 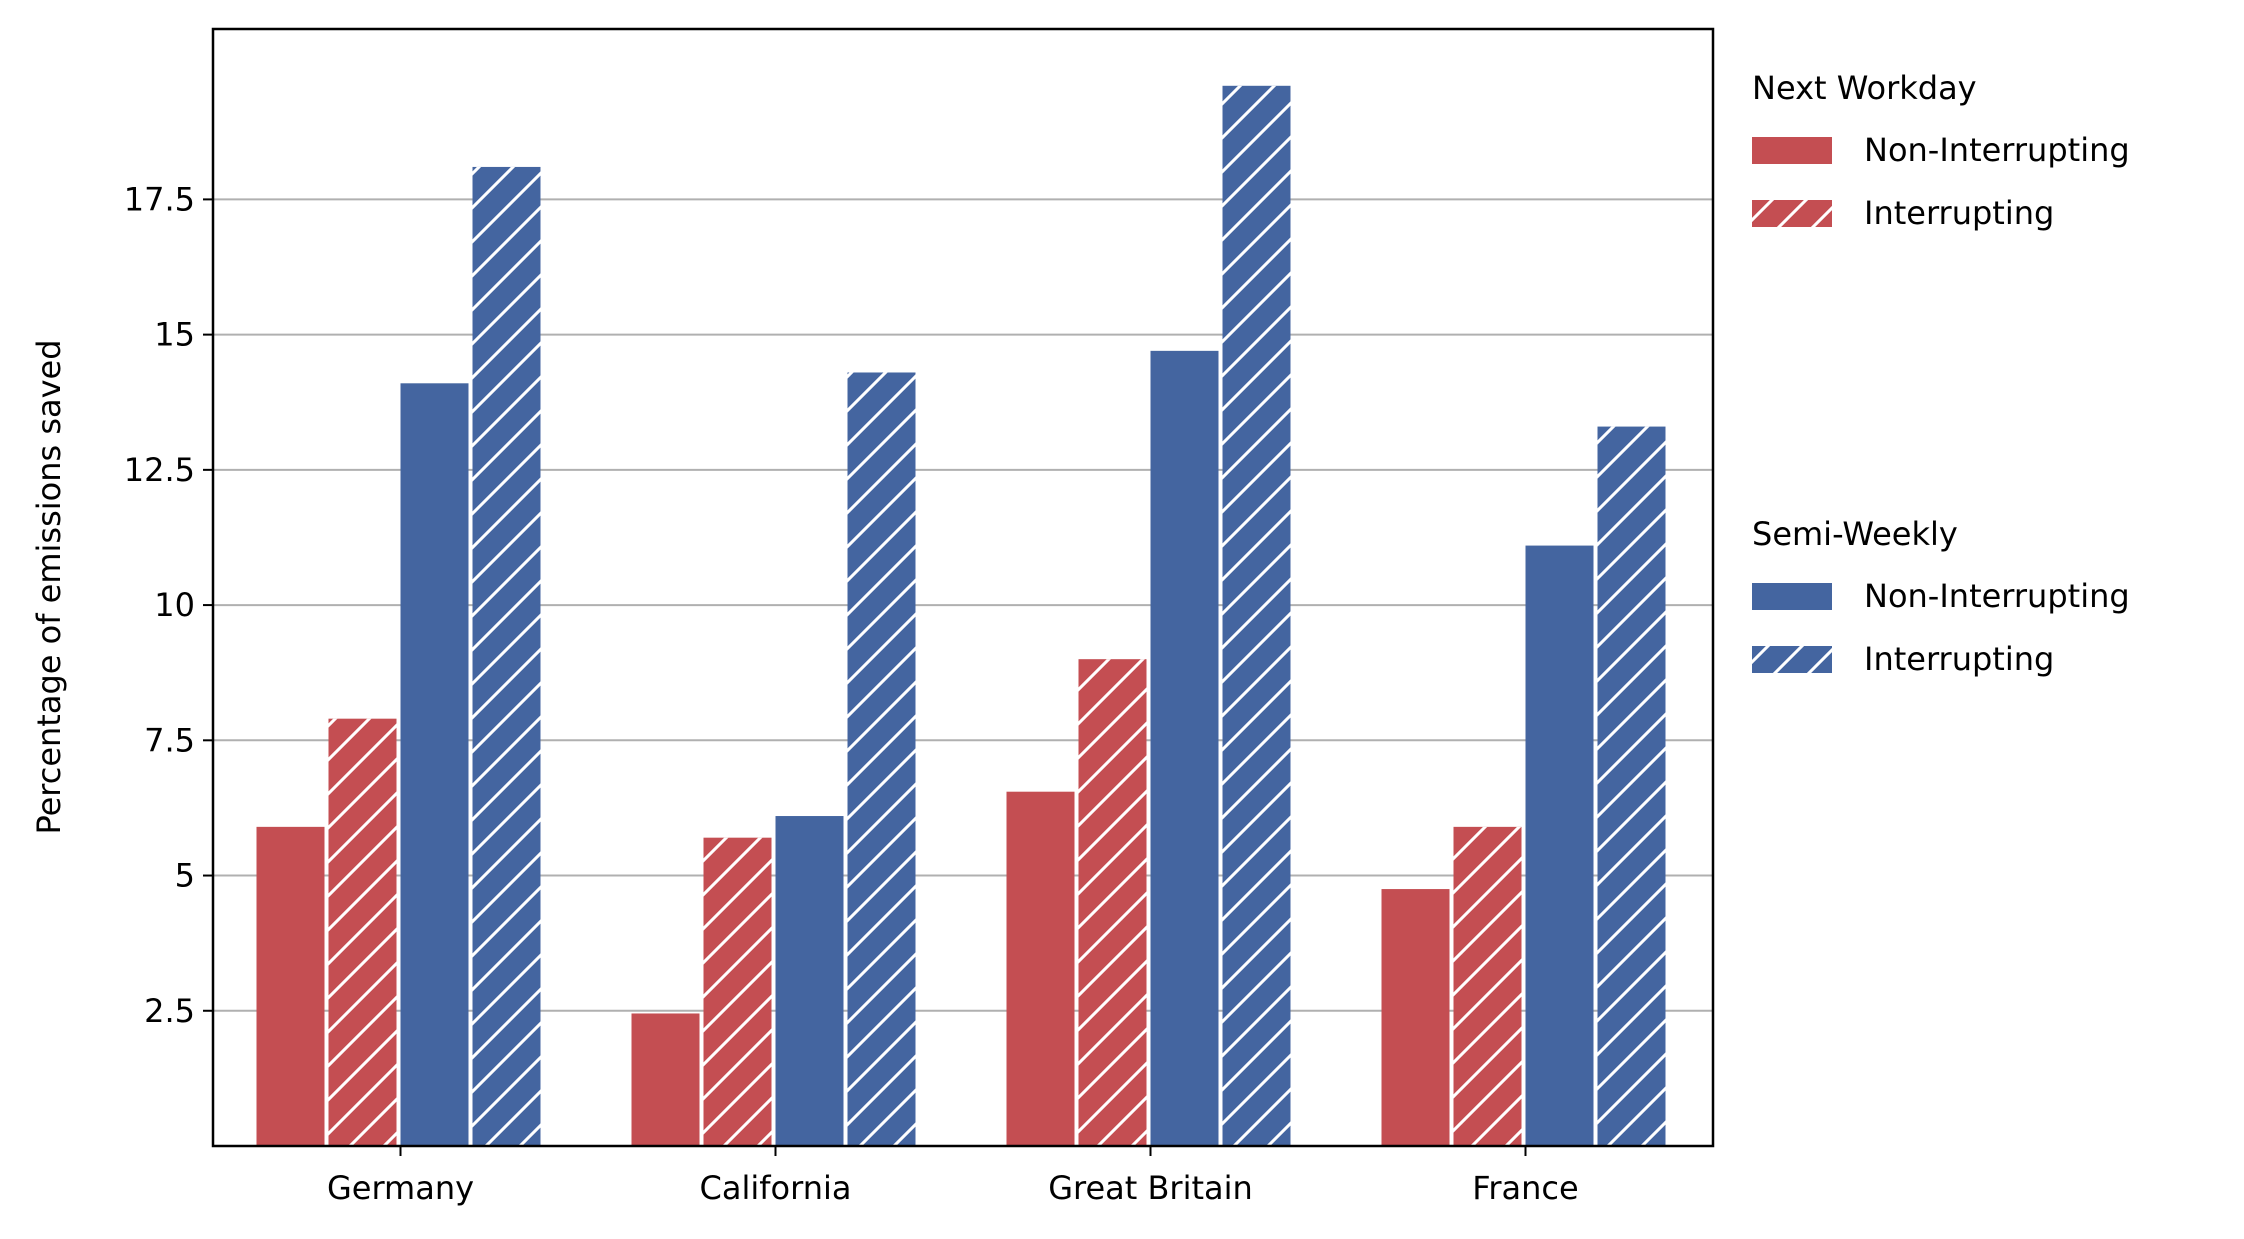 What do you see at coordinates (953, 1176) in the screenshot?
I see `x-axis: Germany California Great Britain France` at bounding box center [953, 1176].